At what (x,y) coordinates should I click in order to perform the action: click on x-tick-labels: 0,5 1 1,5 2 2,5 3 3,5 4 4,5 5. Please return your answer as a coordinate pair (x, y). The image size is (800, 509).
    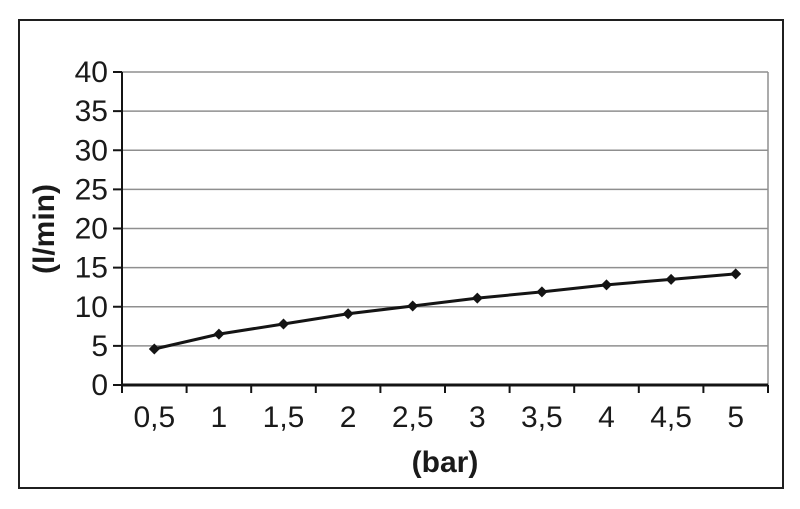
    Looking at the image, I should click on (438, 417).